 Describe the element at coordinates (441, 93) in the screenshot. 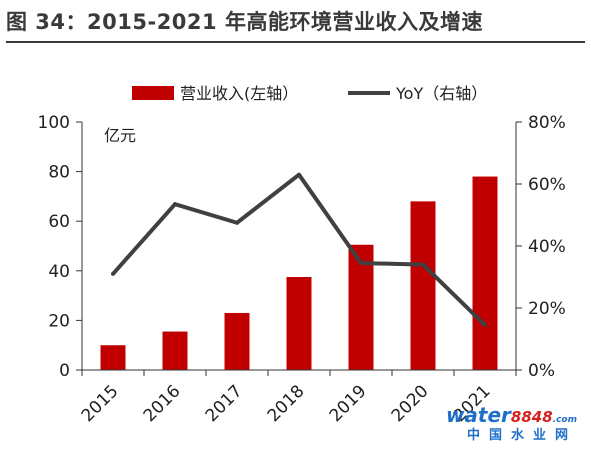

I see `legend-label-yoy: YoY（右轴）` at that location.